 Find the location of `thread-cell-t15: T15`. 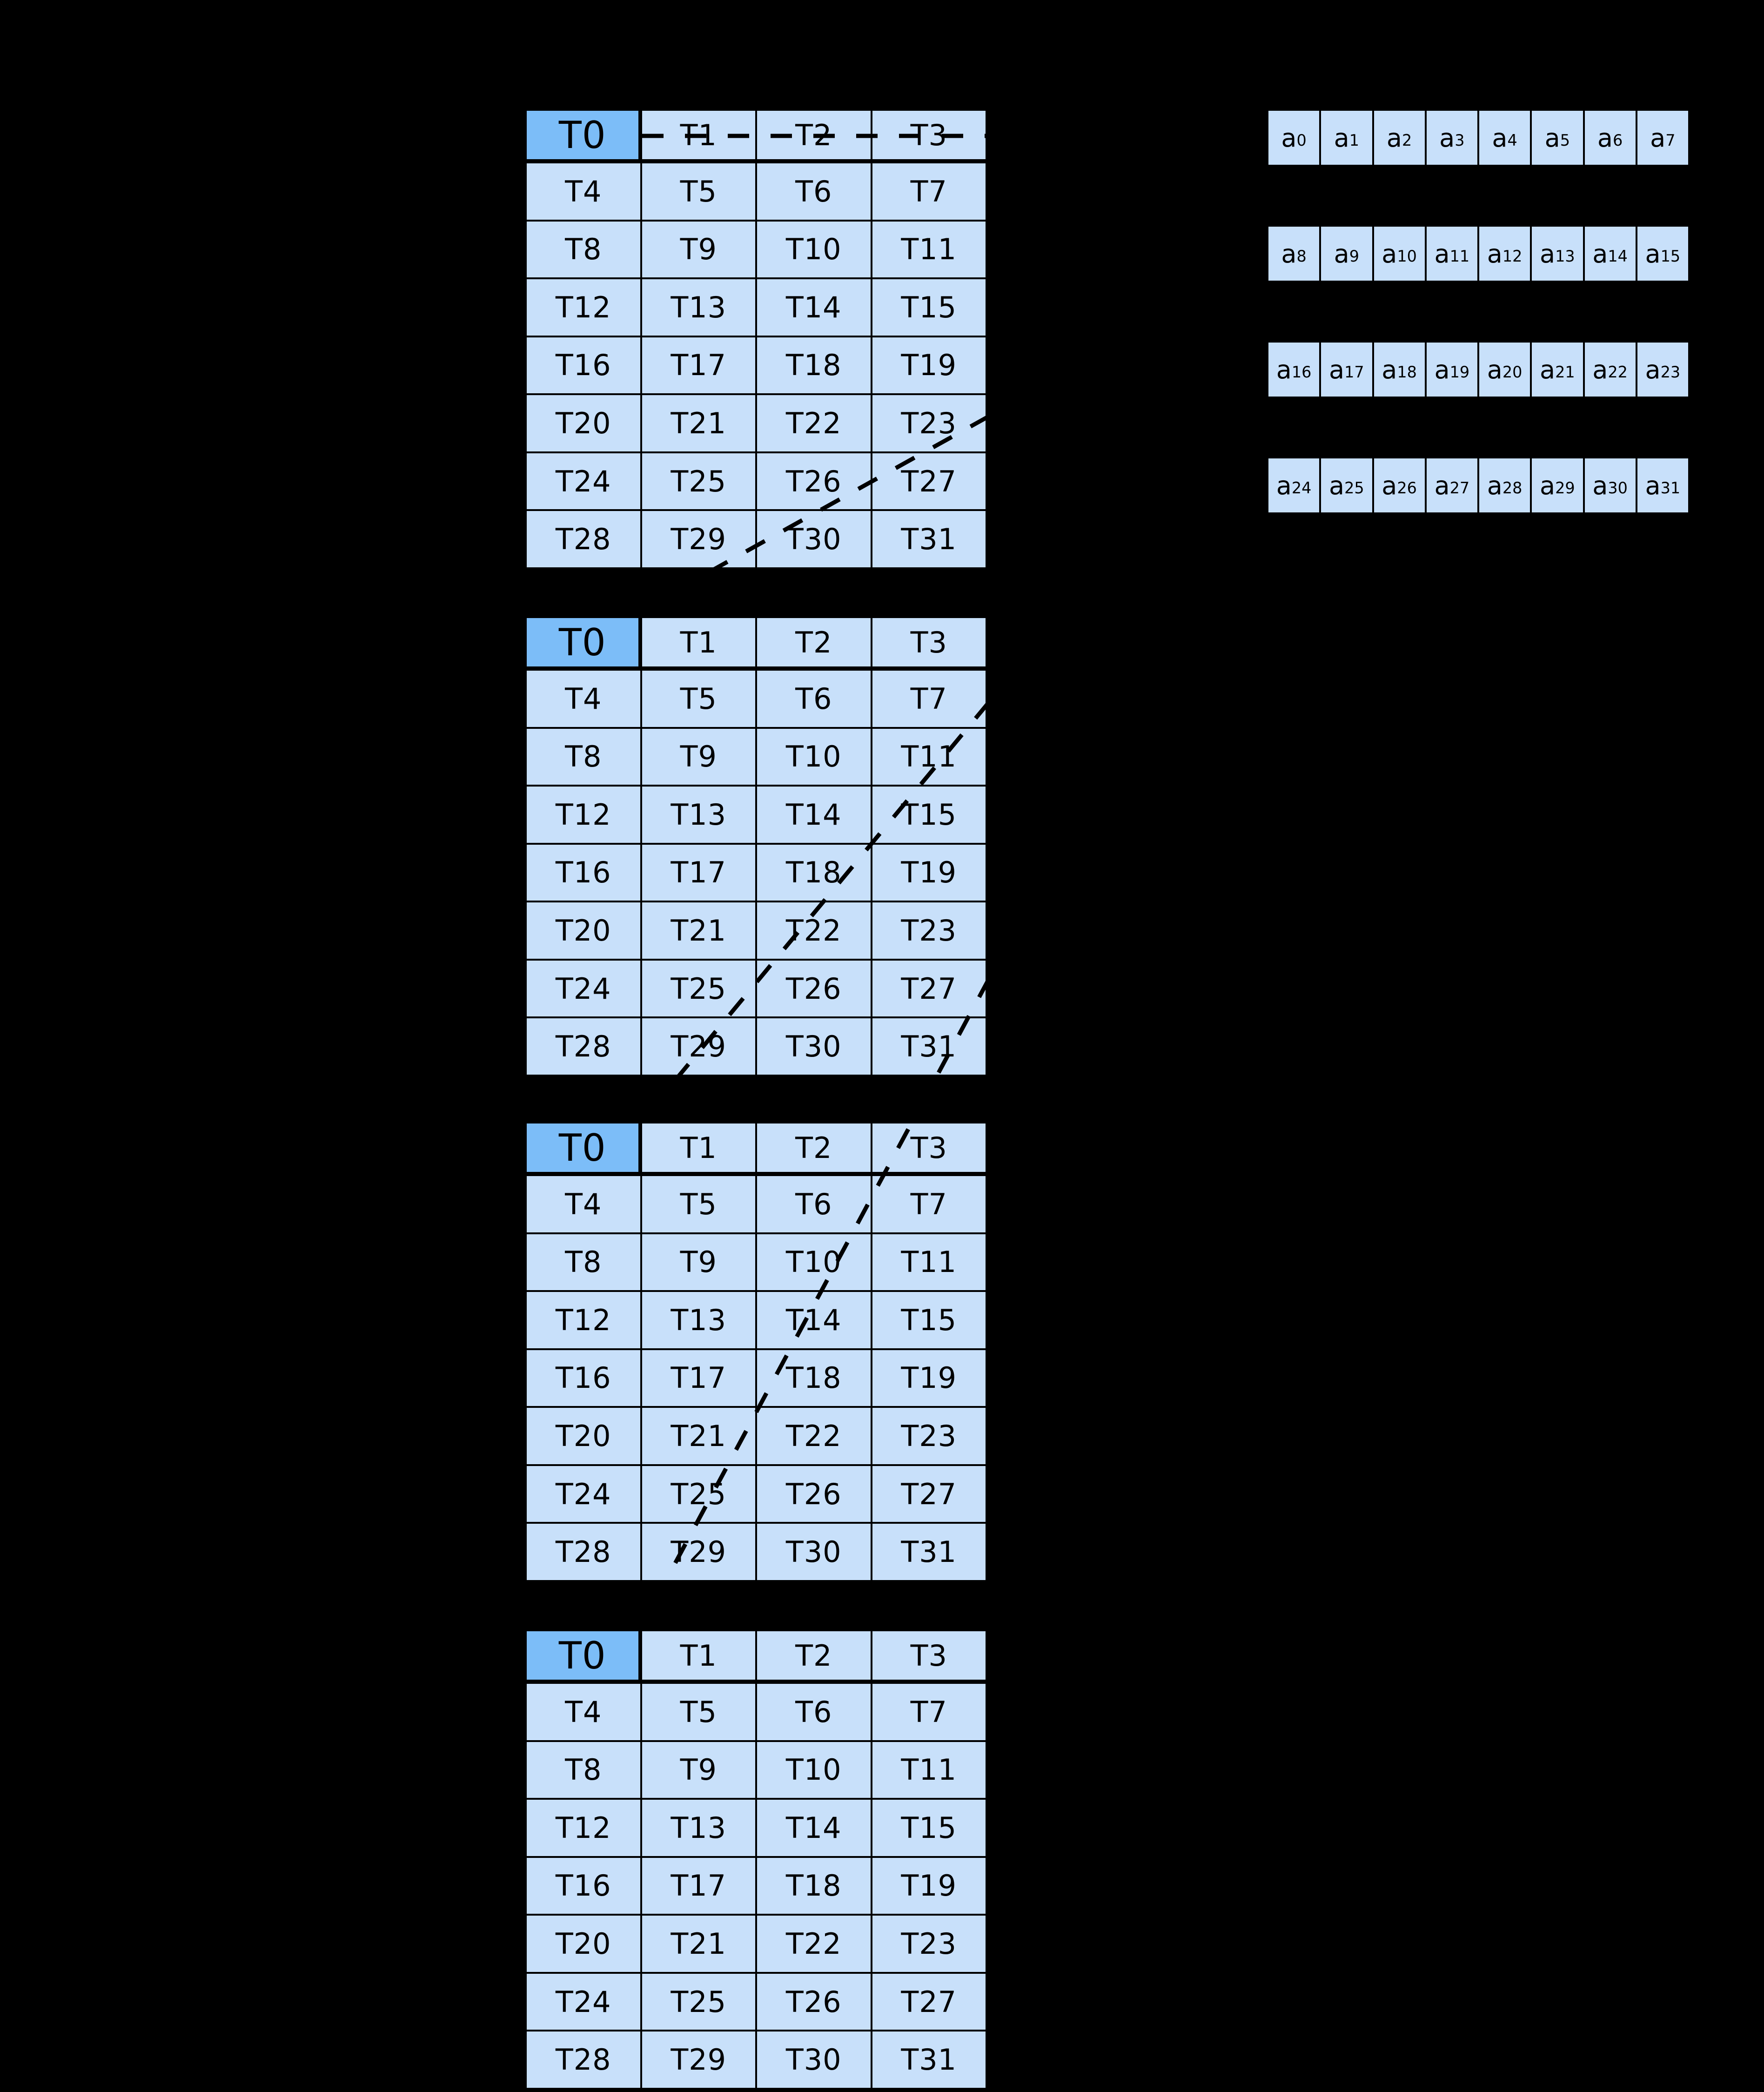

thread-cell-t15: T15 is located at coordinates (928, 815).